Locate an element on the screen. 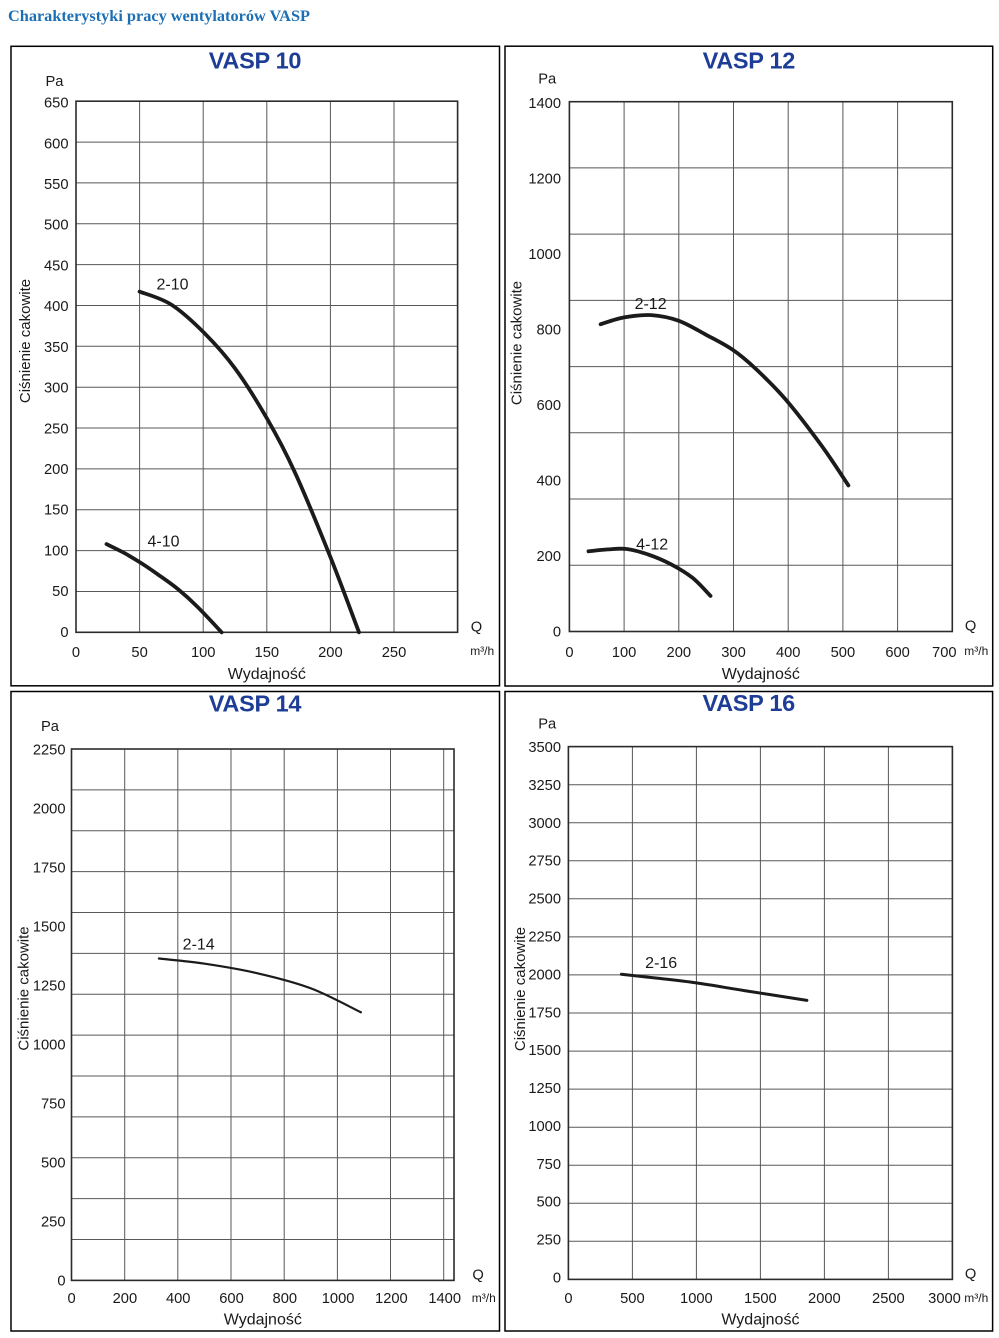  svg-text: 2-12 is located at coordinates (651, 304).